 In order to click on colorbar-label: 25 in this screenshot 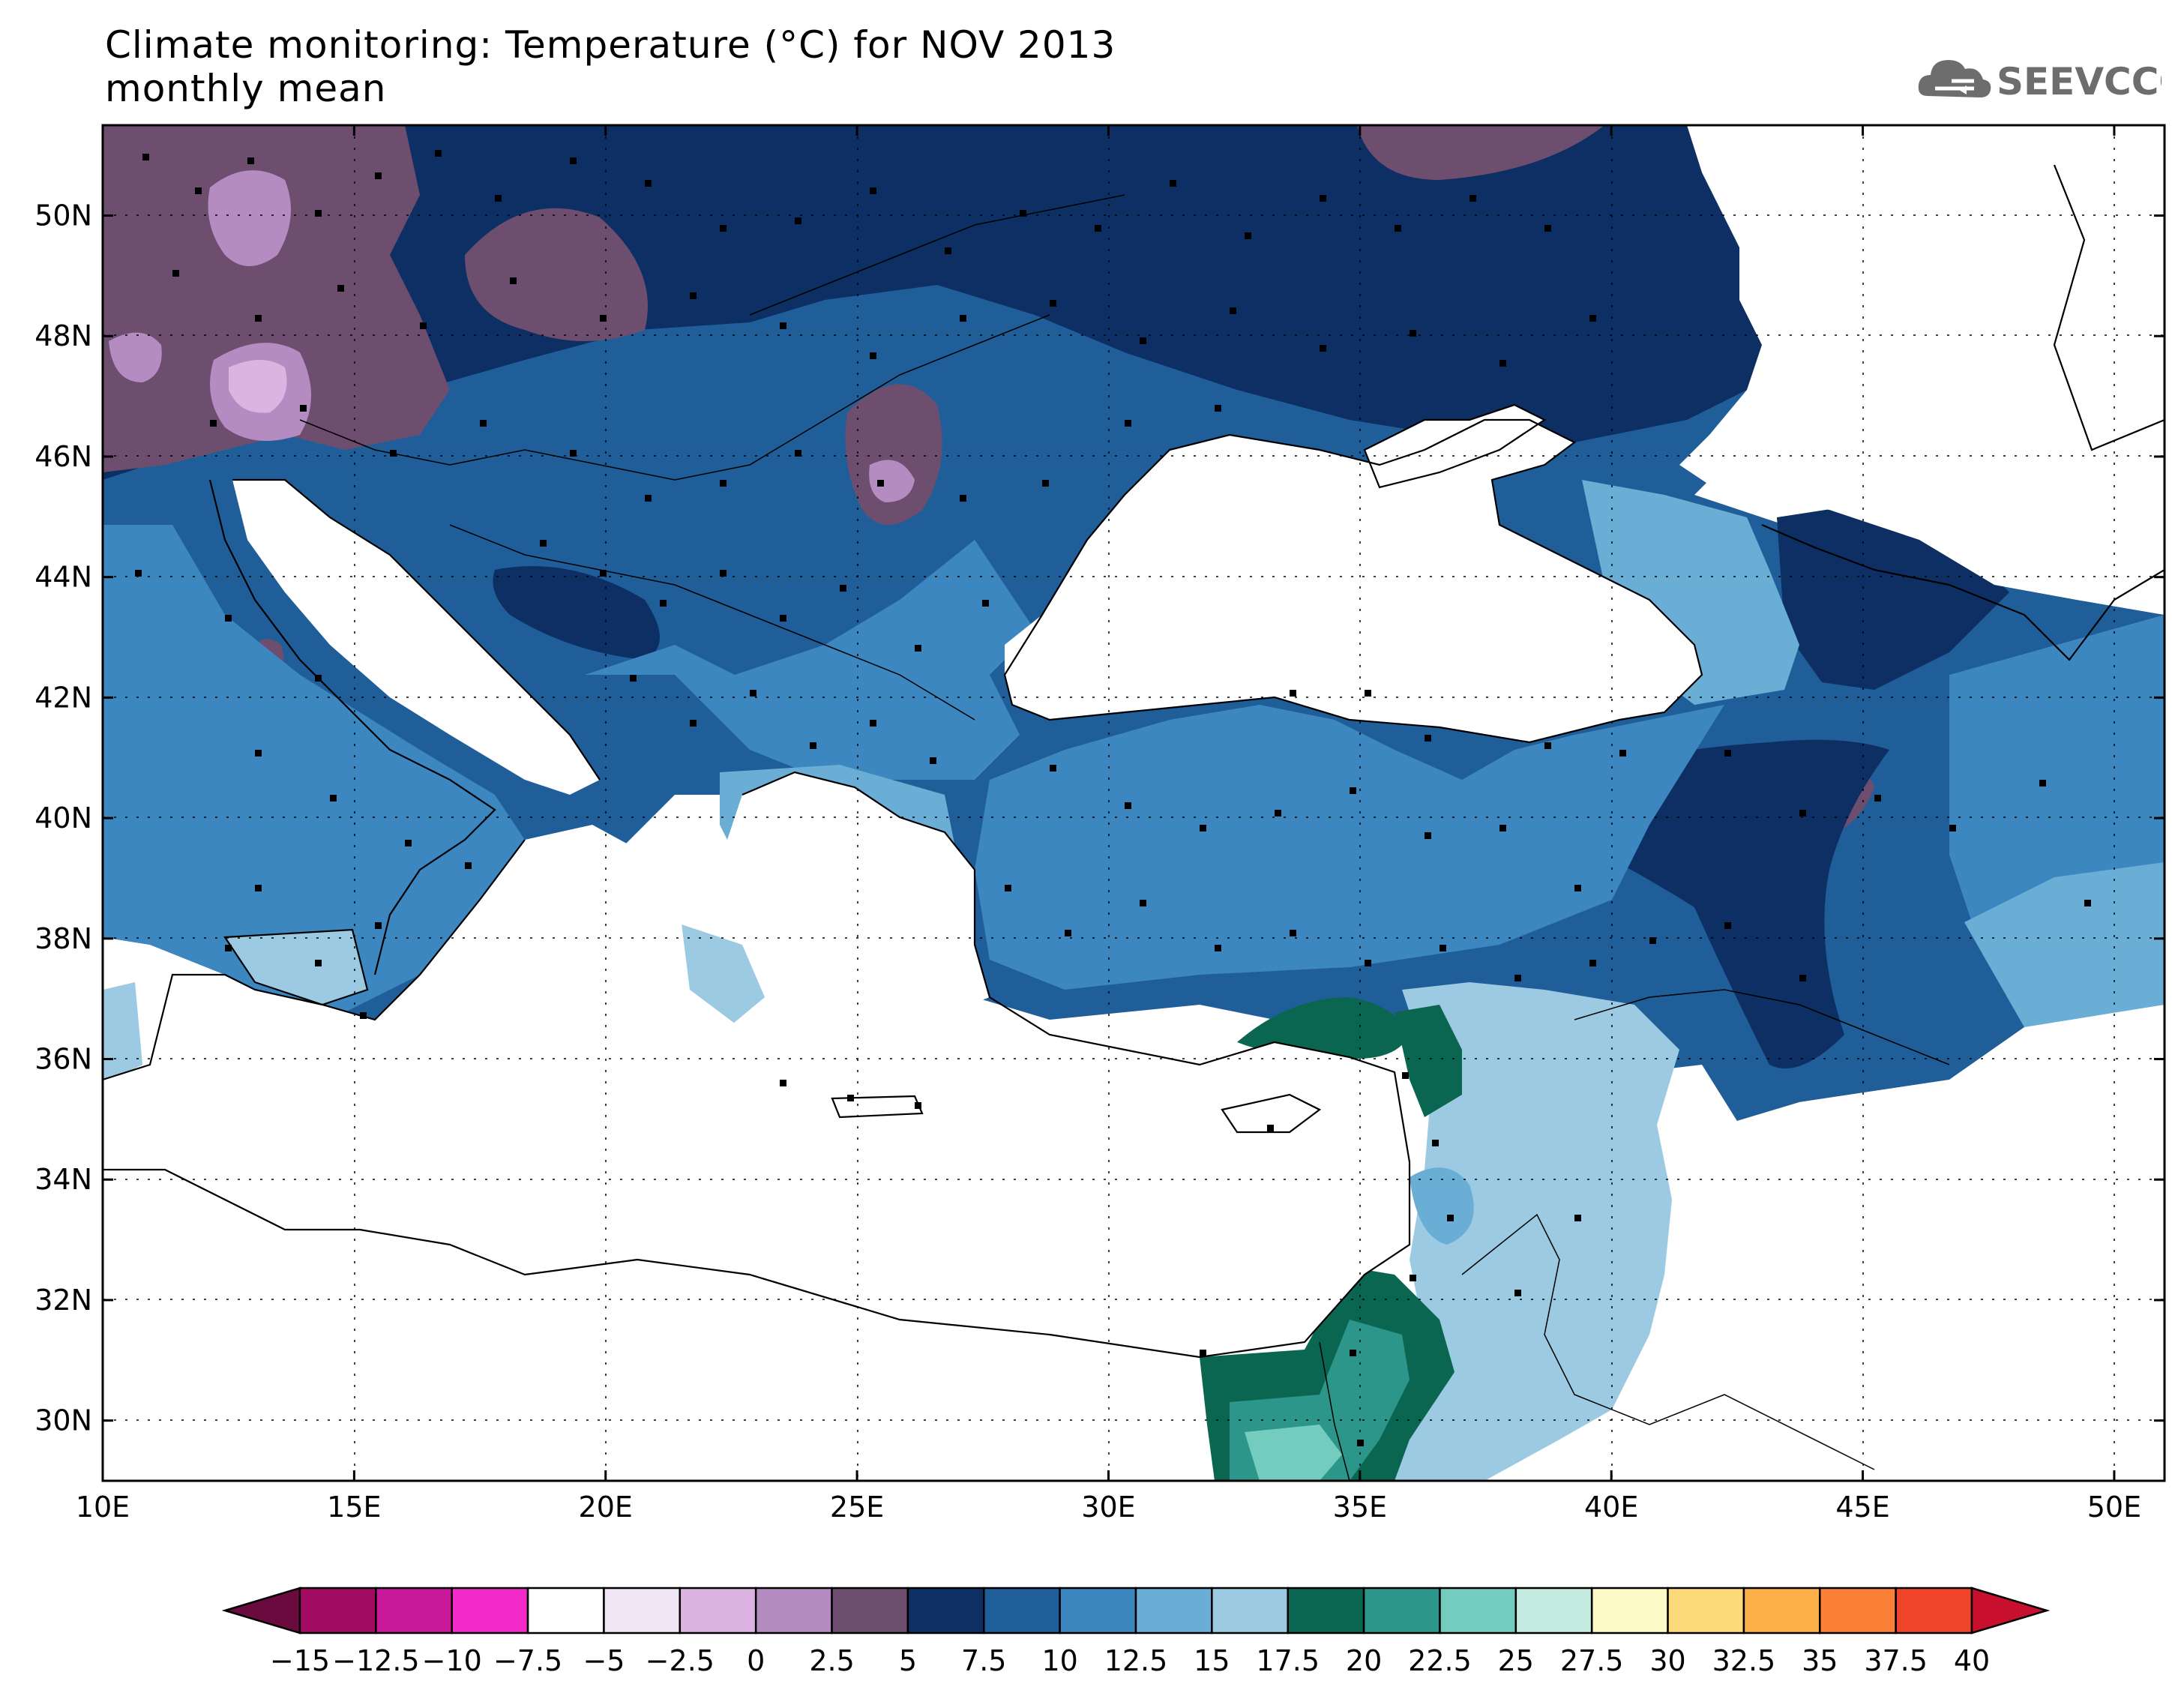, I will do `click(1516, 1660)`.